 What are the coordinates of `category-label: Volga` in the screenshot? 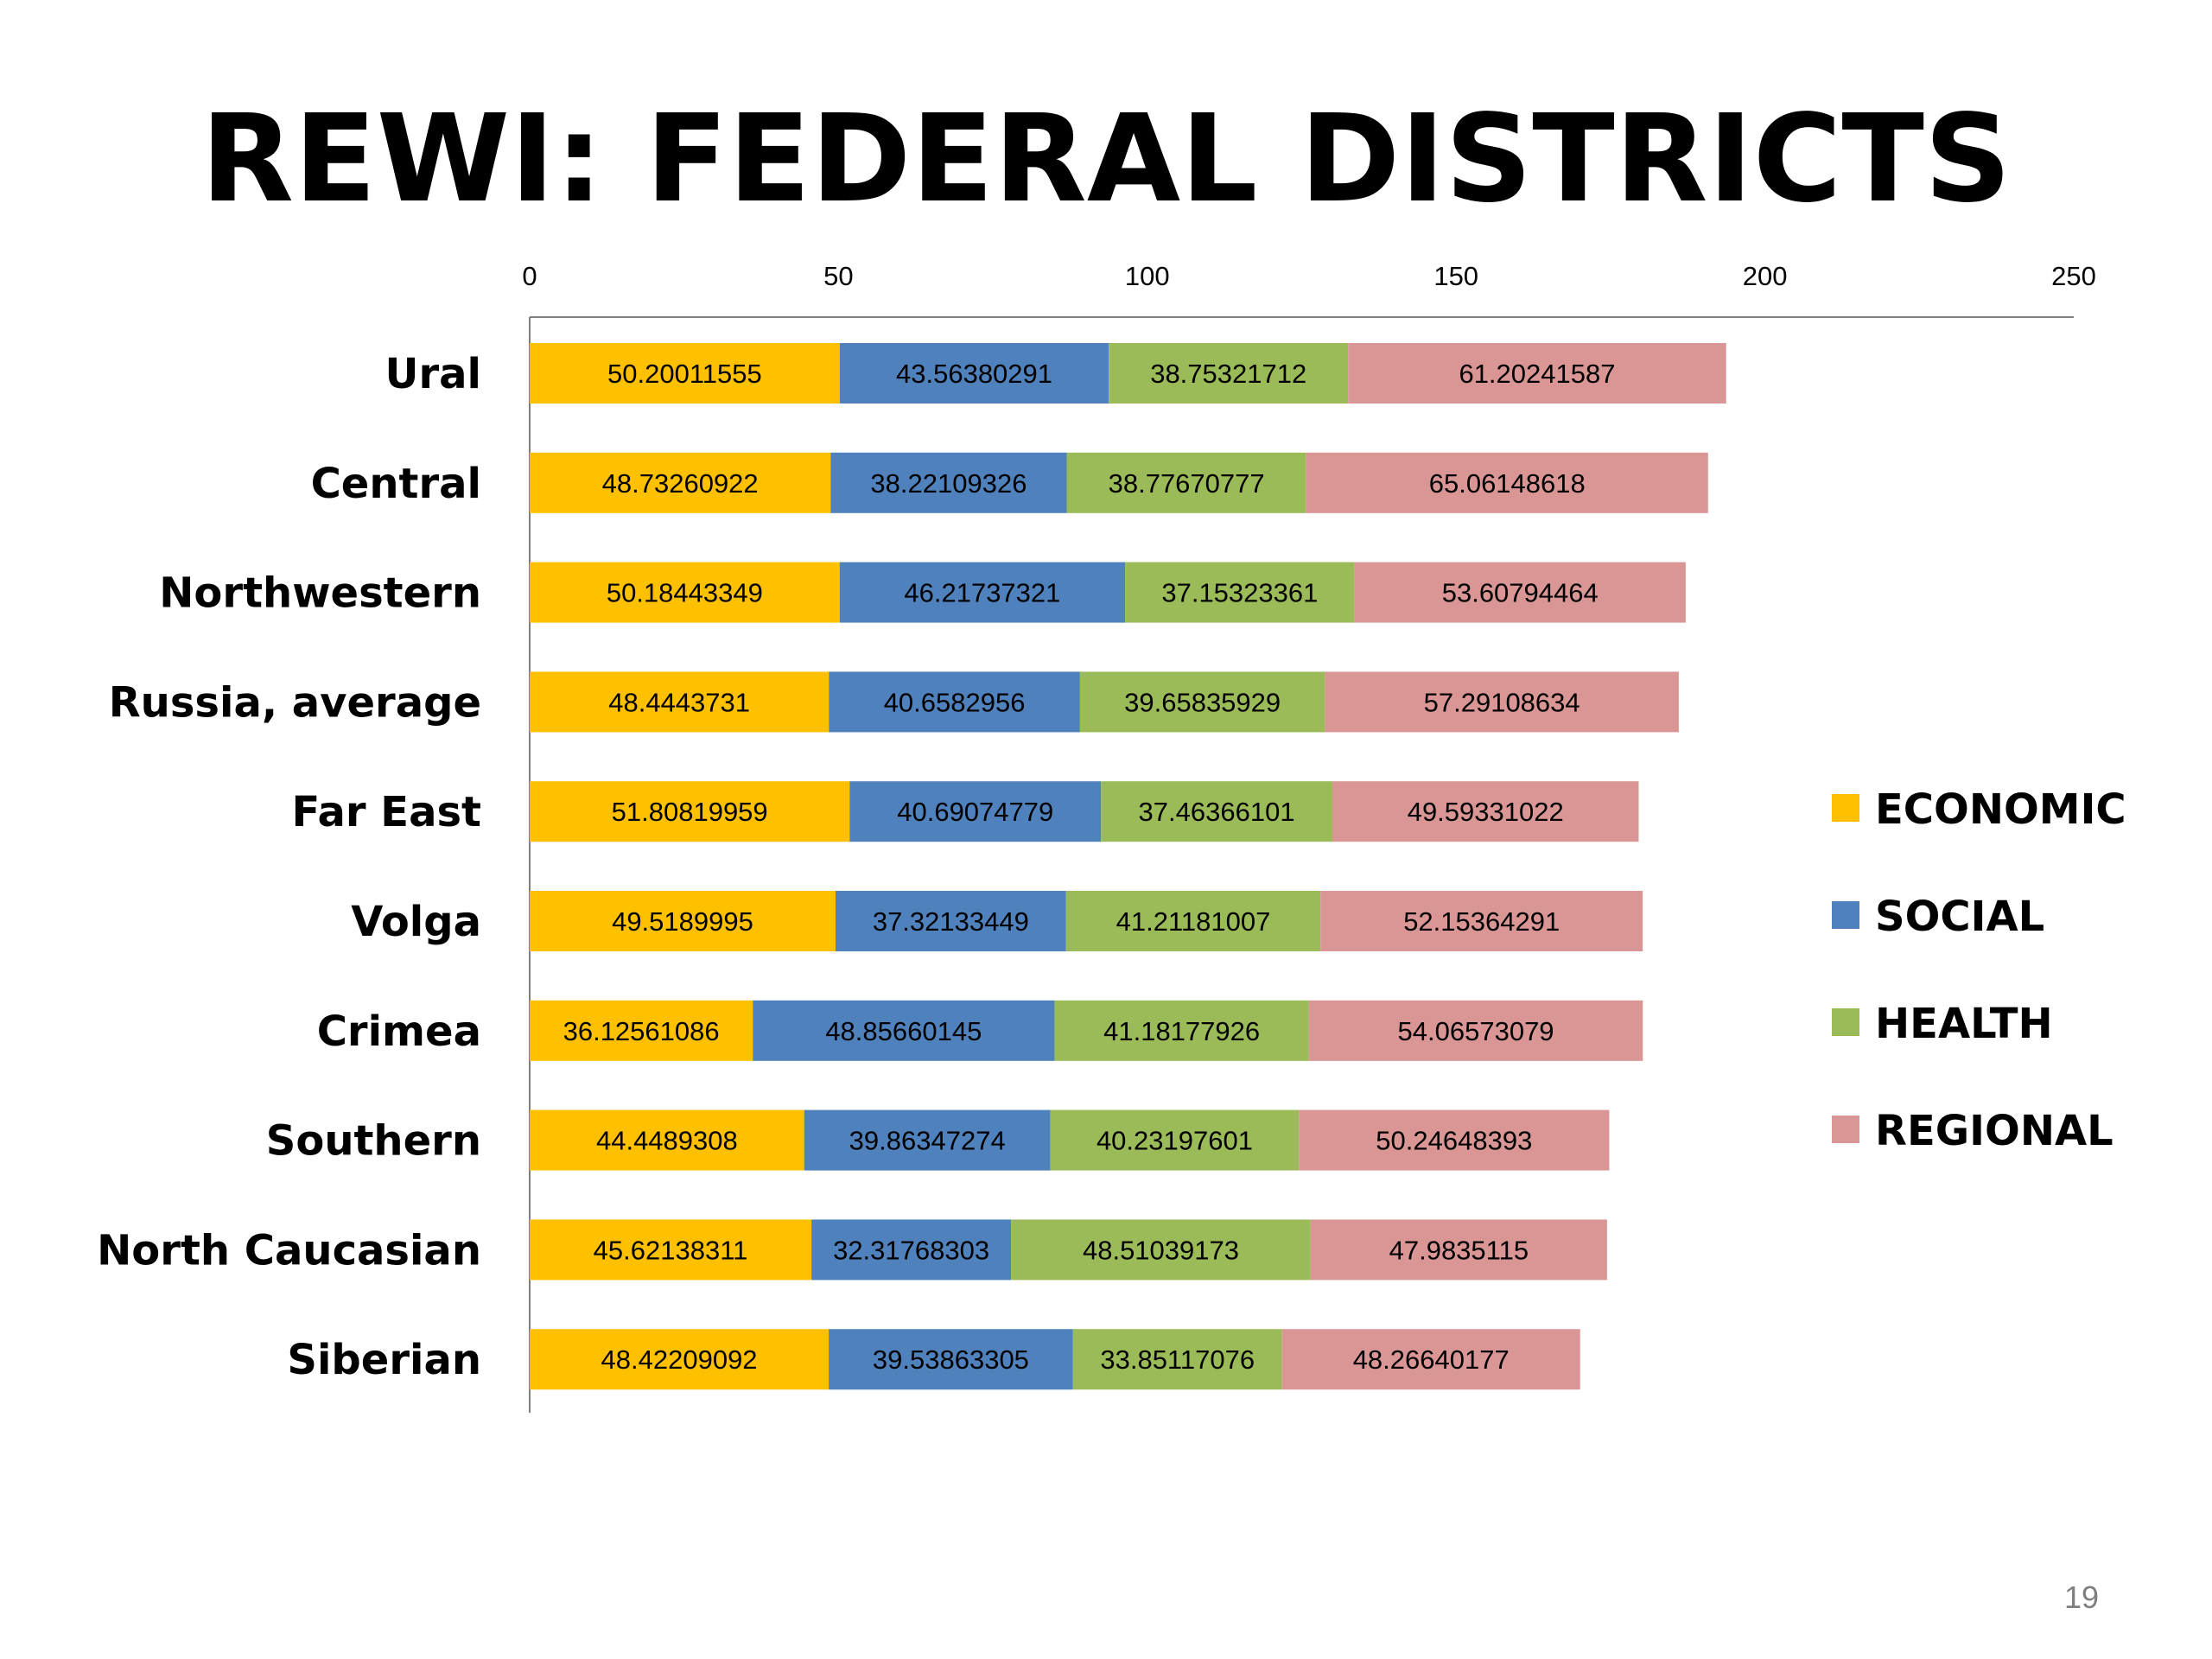 It's located at (416, 922).